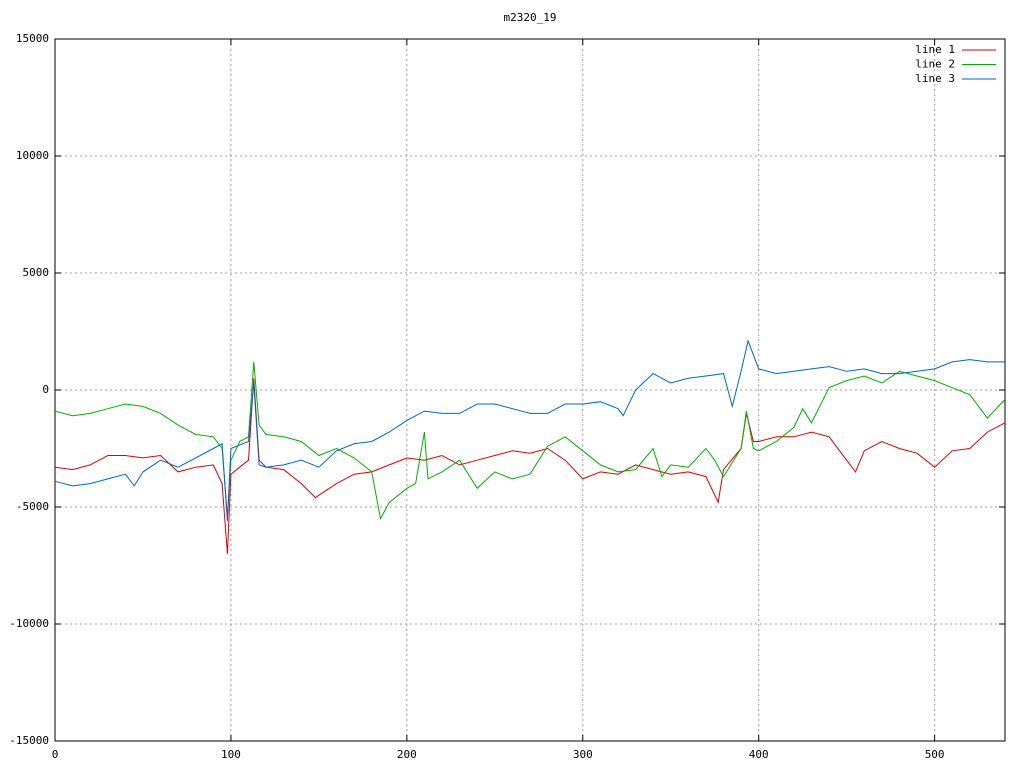 This screenshot has width=1024, height=768. Describe the element at coordinates (935, 64) in the screenshot. I see `legend-label: line 2` at that location.